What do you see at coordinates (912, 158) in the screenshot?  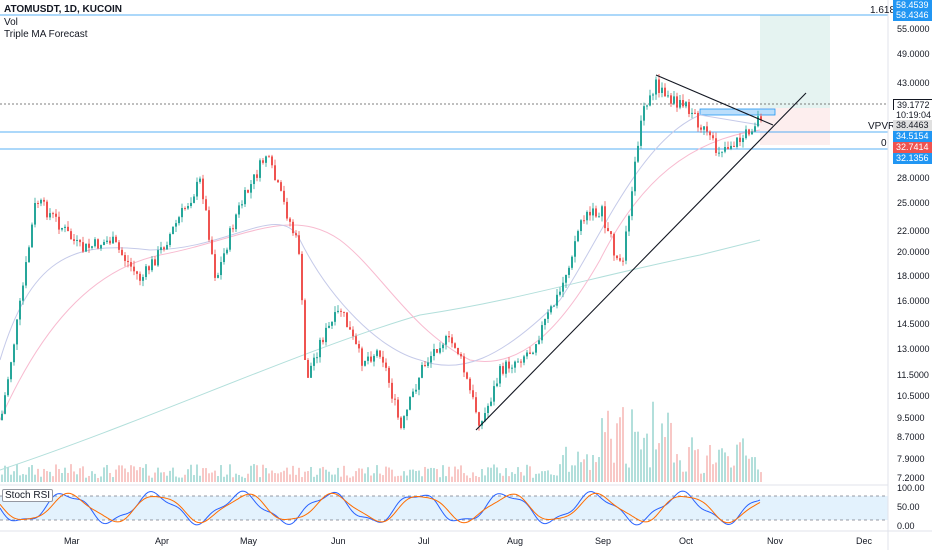 I see `price-badge-level-2: 32.1356` at bounding box center [912, 158].